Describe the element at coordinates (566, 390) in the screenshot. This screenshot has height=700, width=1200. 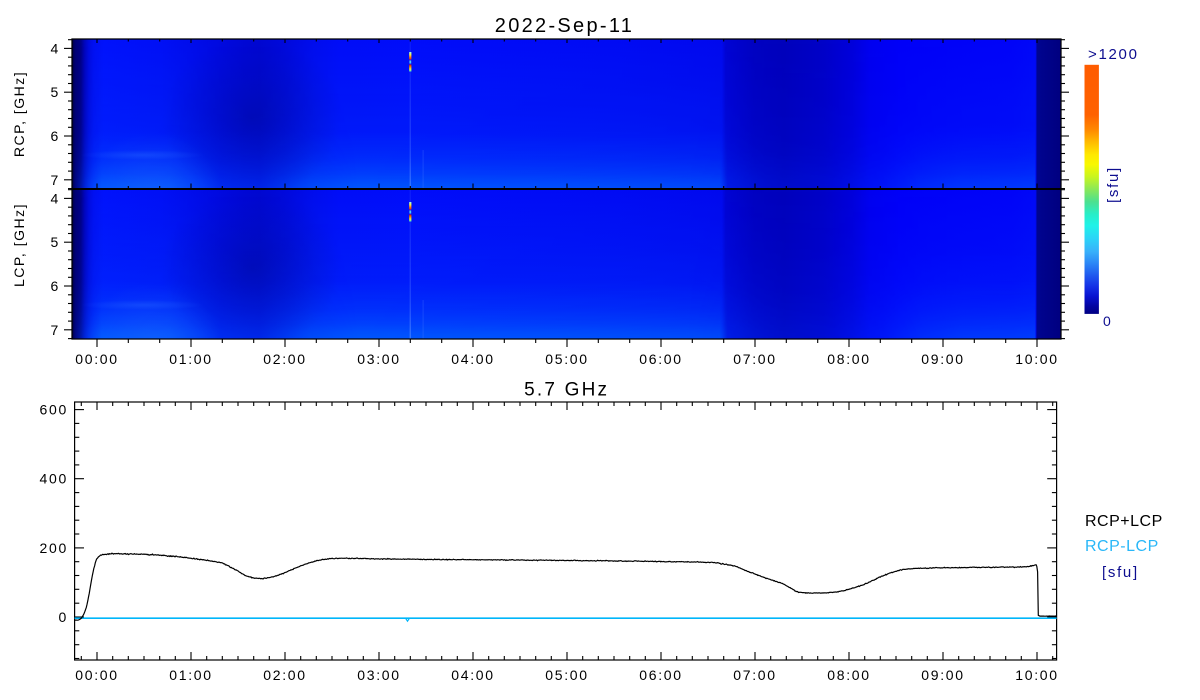
I see `svg-text: 5.7 GHz` at that location.